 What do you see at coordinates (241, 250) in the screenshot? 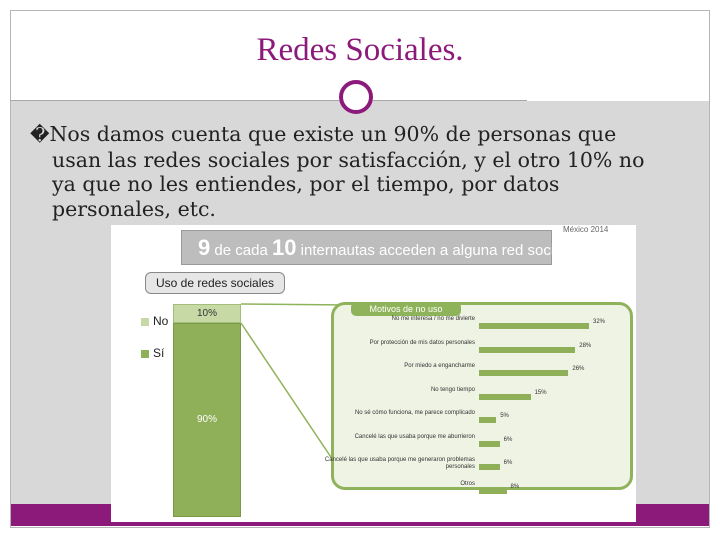
I see `headline-mid: de cada` at bounding box center [241, 250].